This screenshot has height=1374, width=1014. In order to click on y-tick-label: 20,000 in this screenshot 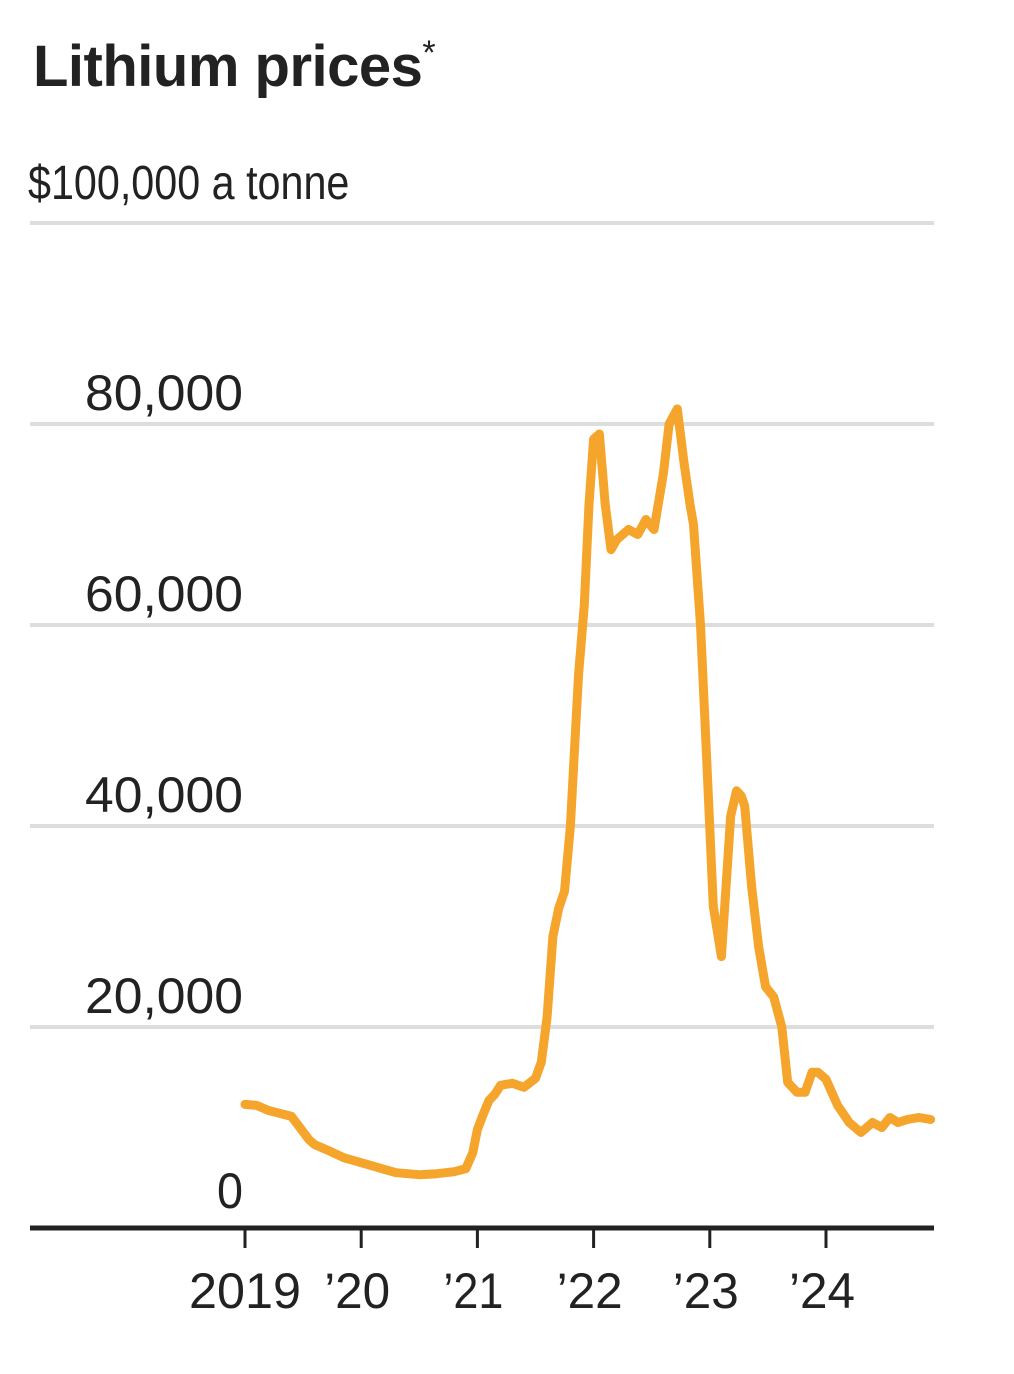, I will do `click(164, 996)`.